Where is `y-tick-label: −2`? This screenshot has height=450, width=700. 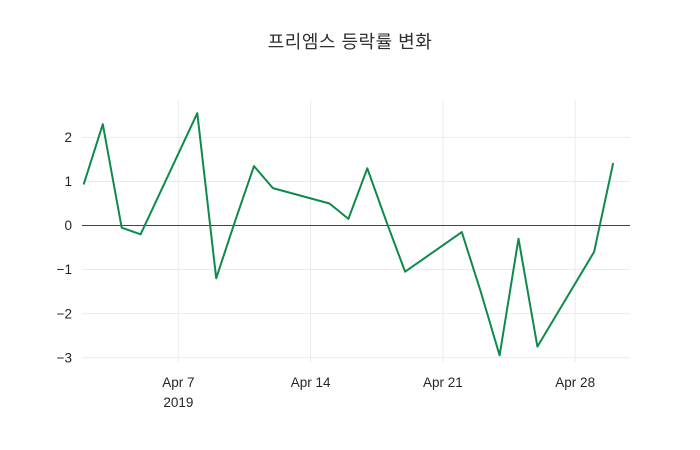
y-tick-label: −2 is located at coordinates (64, 313).